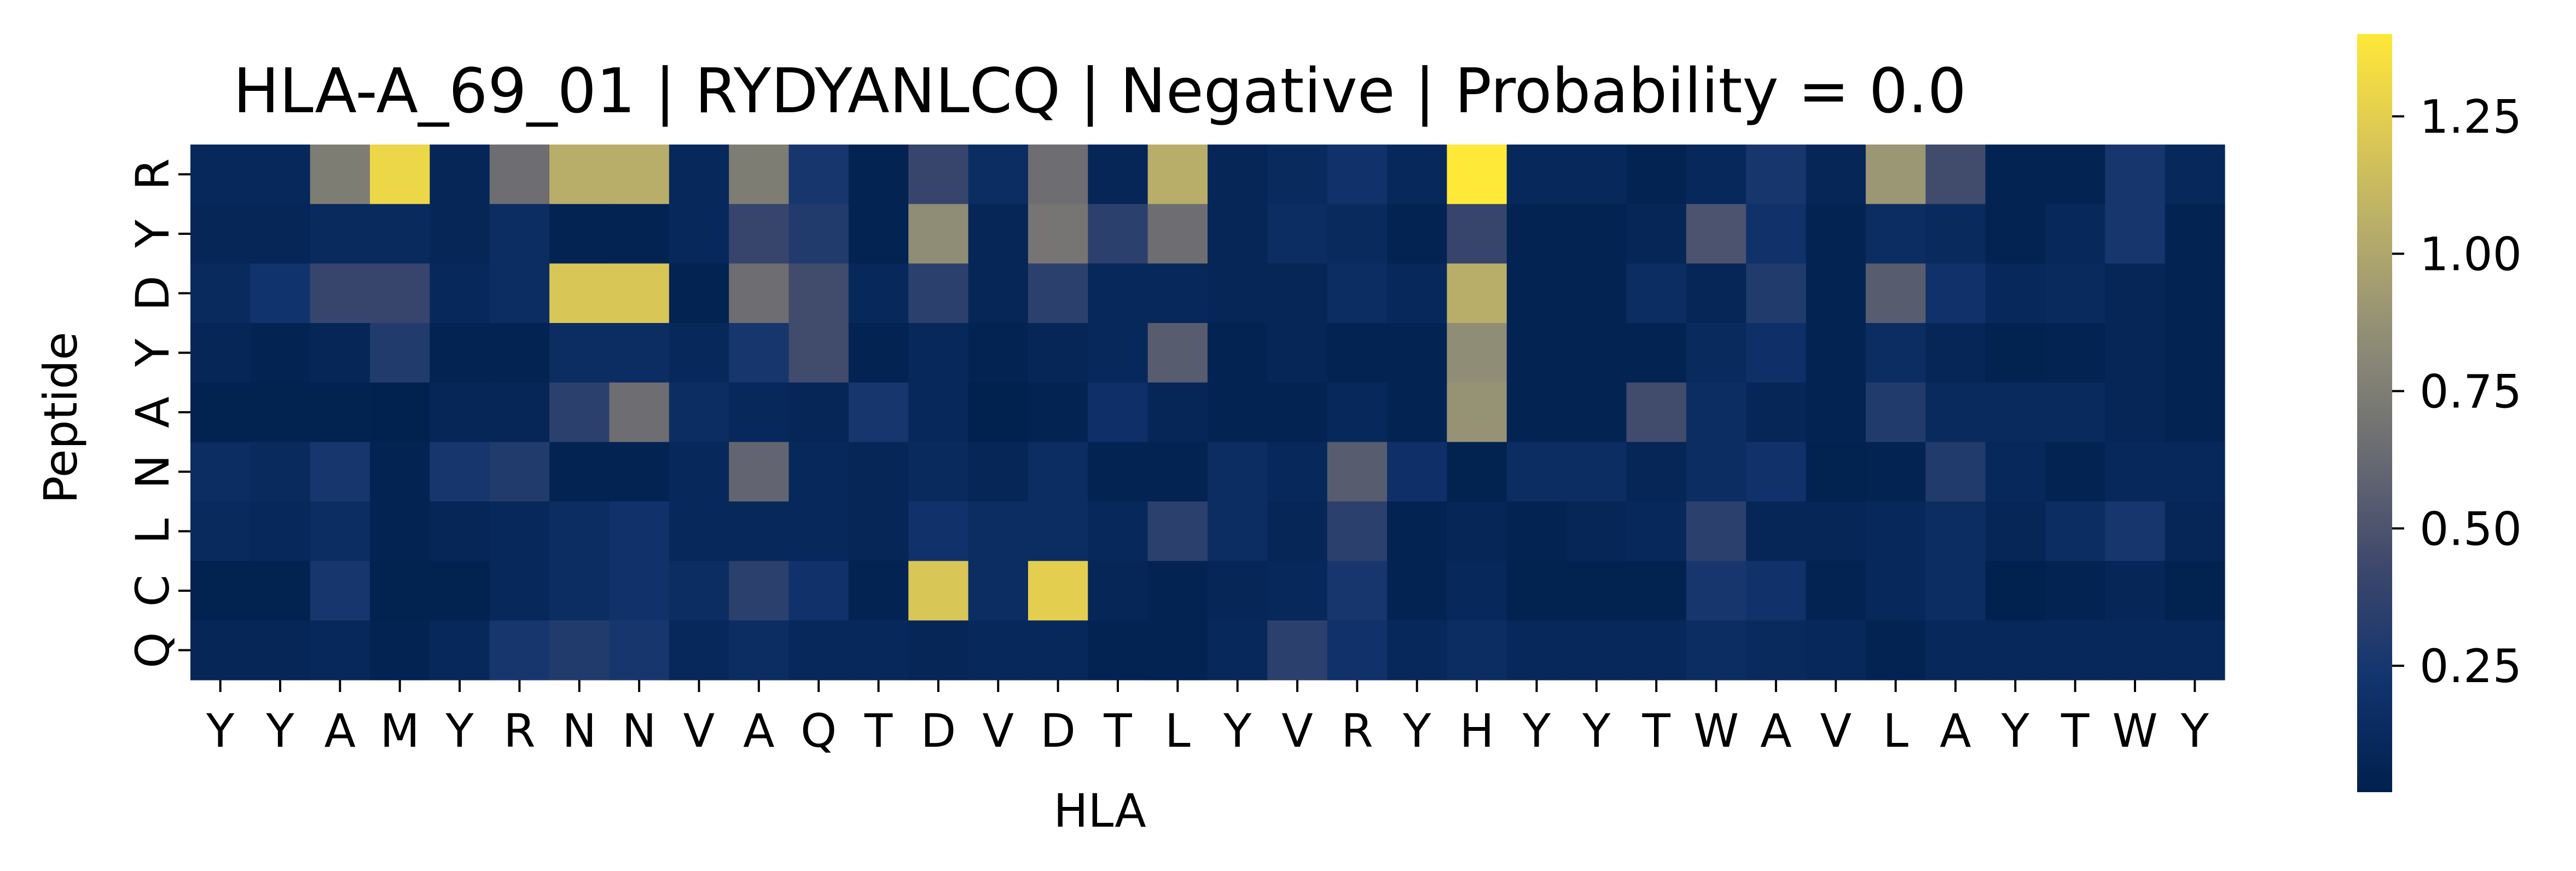 Image resolution: width=2576 pixels, height=871 pixels. Describe the element at coordinates (819, 731) in the screenshot. I see `x-tick-label: Q` at that location.